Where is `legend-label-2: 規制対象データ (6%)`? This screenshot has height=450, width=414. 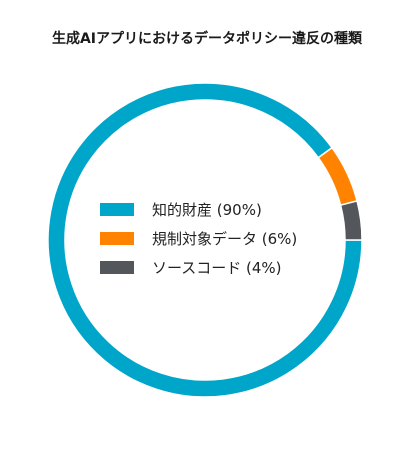
legend-label-2: 規制対象データ (6%) is located at coordinates (225, 239).